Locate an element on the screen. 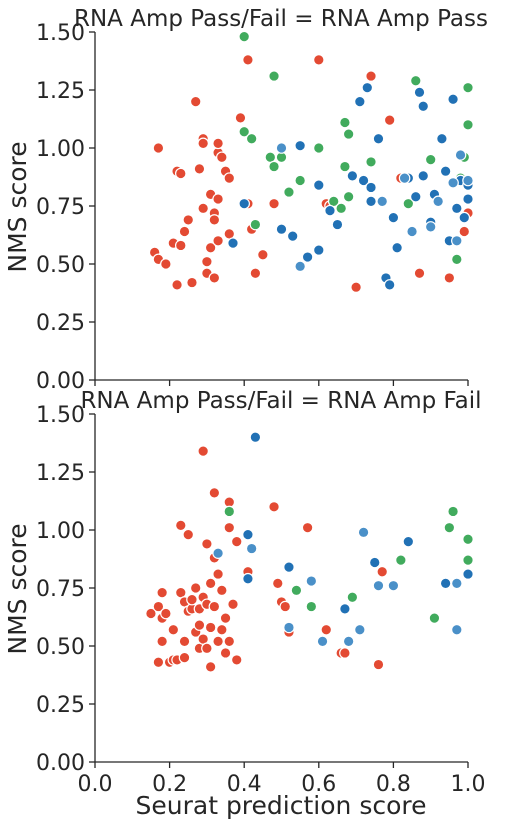 The image size is (509, 831). x-tick-label: 0.6 is located at coordinates (318, 784).